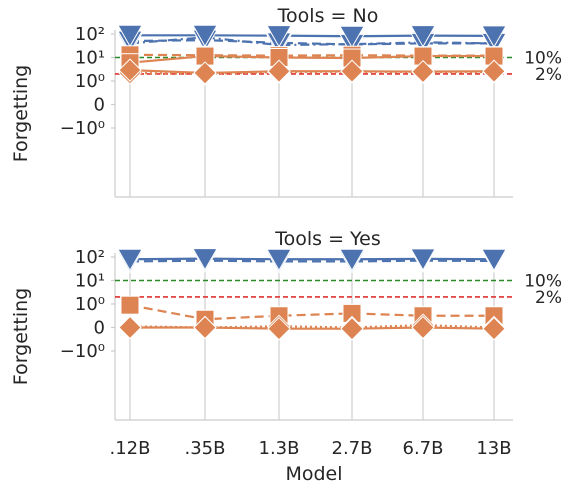  What do you see at coordinates (279, 448) in the screenshot?
I see `x-tick-label: 1.3B` at bounding box center [279, 448].